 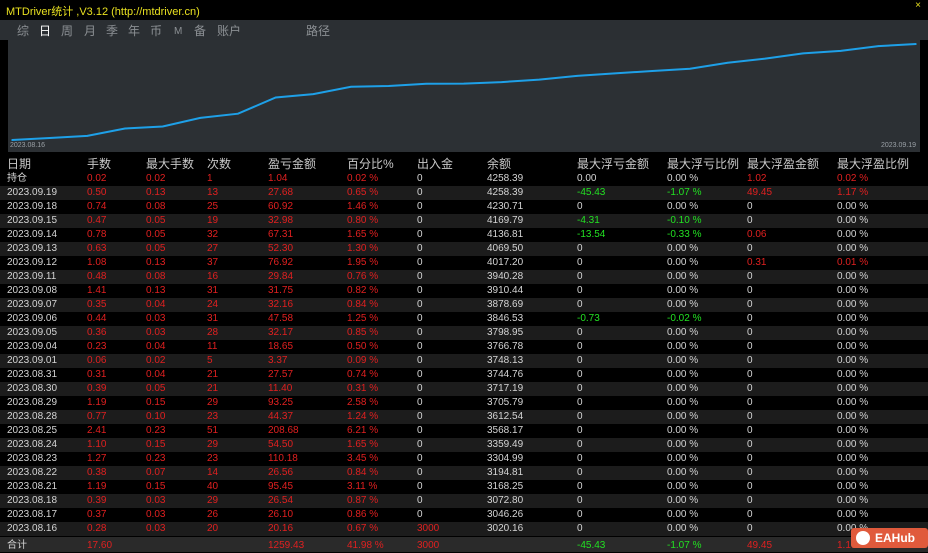 What do you see at coordinates (97, 346) in the screenshot?
I see `cell-lots: 0.23` at bounding box center [97, 346].